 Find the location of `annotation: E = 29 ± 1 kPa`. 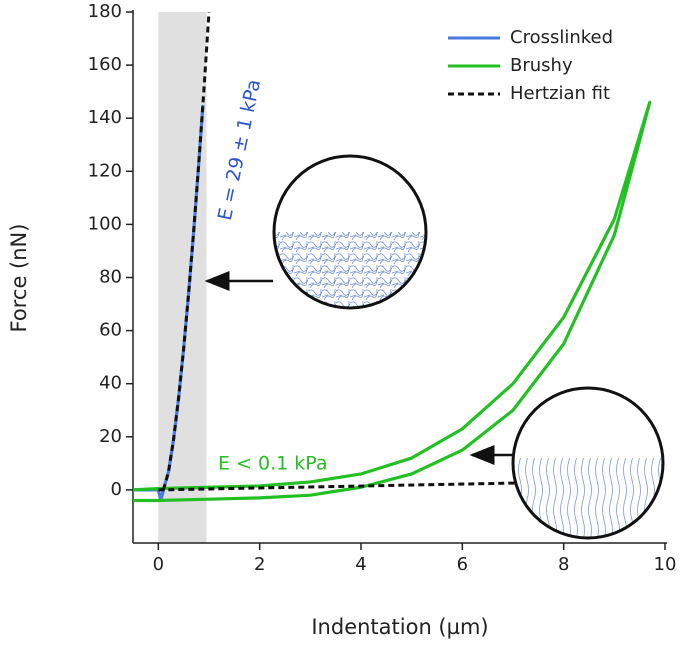

annotation: E = 29 ± 1 kPa is located at coordinates (239, 149).